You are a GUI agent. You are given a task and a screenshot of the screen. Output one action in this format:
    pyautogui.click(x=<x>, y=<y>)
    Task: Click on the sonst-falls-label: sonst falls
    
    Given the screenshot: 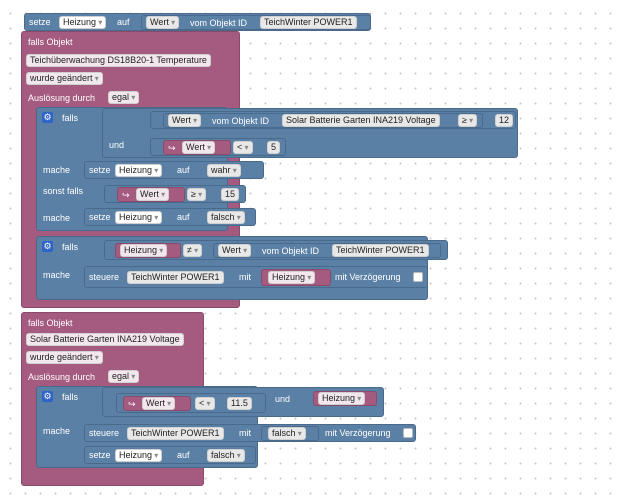 What is the action you would take?
    pyautogui.click(x=63, y=191)
    